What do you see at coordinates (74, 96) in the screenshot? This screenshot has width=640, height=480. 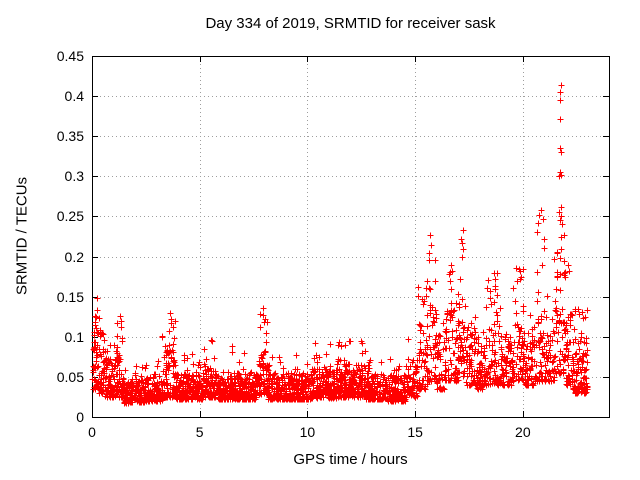 I see `y-tick-label: 0.4` at bounding box center [74, 96].